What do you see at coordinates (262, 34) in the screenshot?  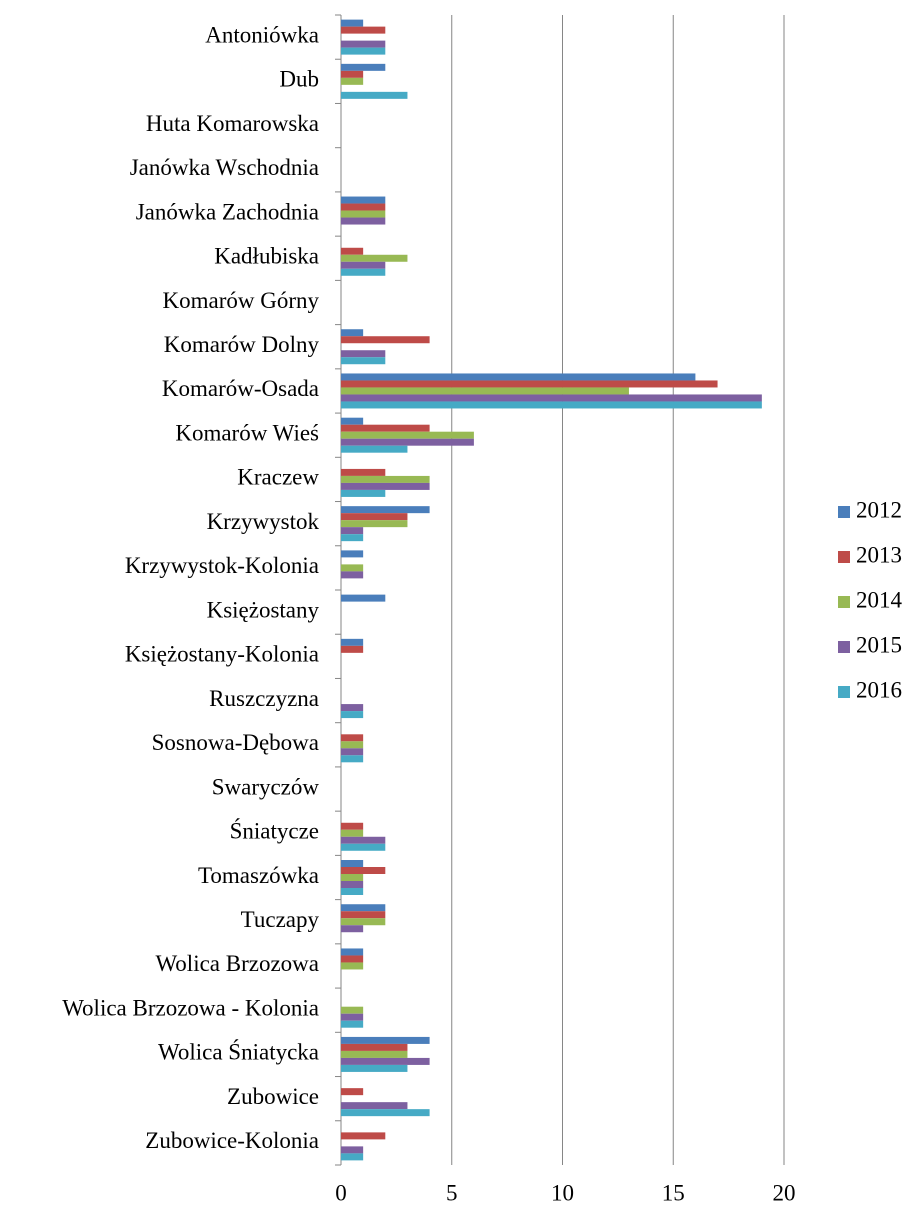 I see `y-tick-label: Antoniówka` at bounding box center [262, 34].